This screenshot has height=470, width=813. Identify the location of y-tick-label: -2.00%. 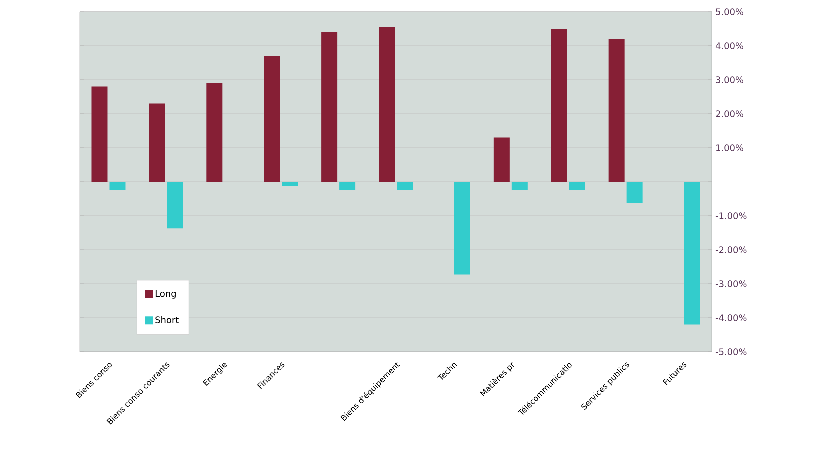
(731, 250).